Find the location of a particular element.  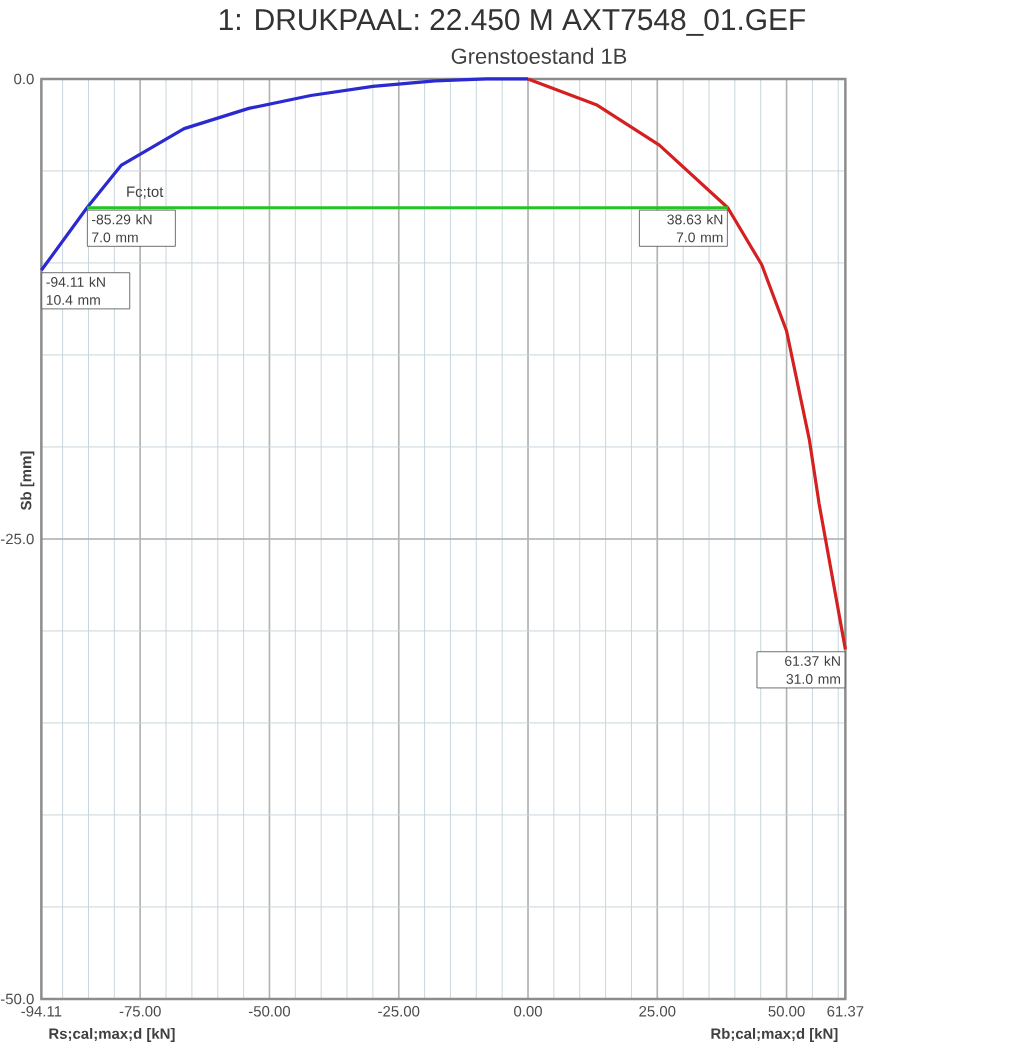

chart-subtitle: Grenstoestand 1B is located at coordinates (539, 55).